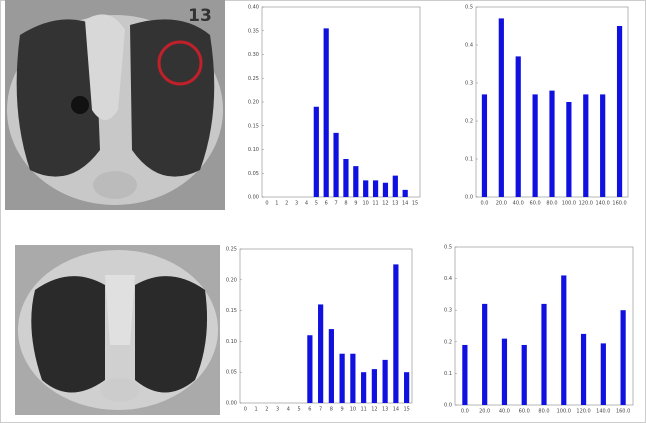 Image resolution: width=646 pixels, height=423 pixels. What do you see at coordinates (484, 204) in the screenshot?
I see `x-tick-label: 0.0` at bounding box center [484, 204].